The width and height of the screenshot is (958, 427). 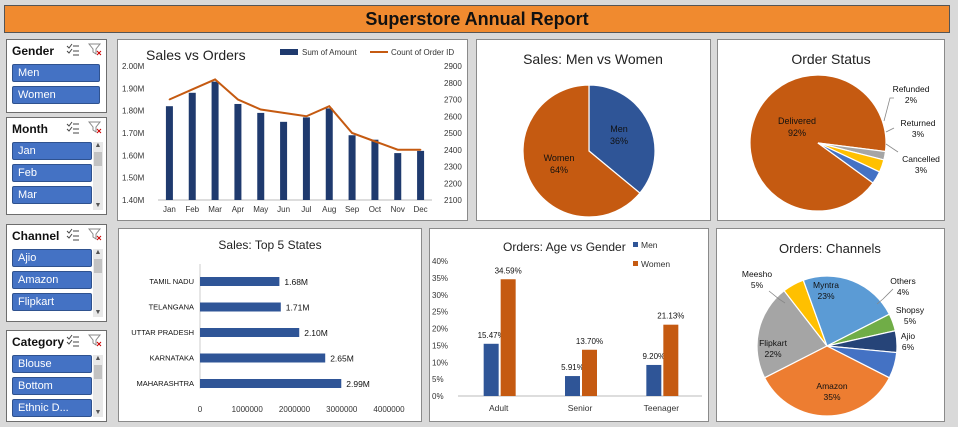 I want to click on chart-title: Sales: Men vs Women, so click(x=593, y=59).